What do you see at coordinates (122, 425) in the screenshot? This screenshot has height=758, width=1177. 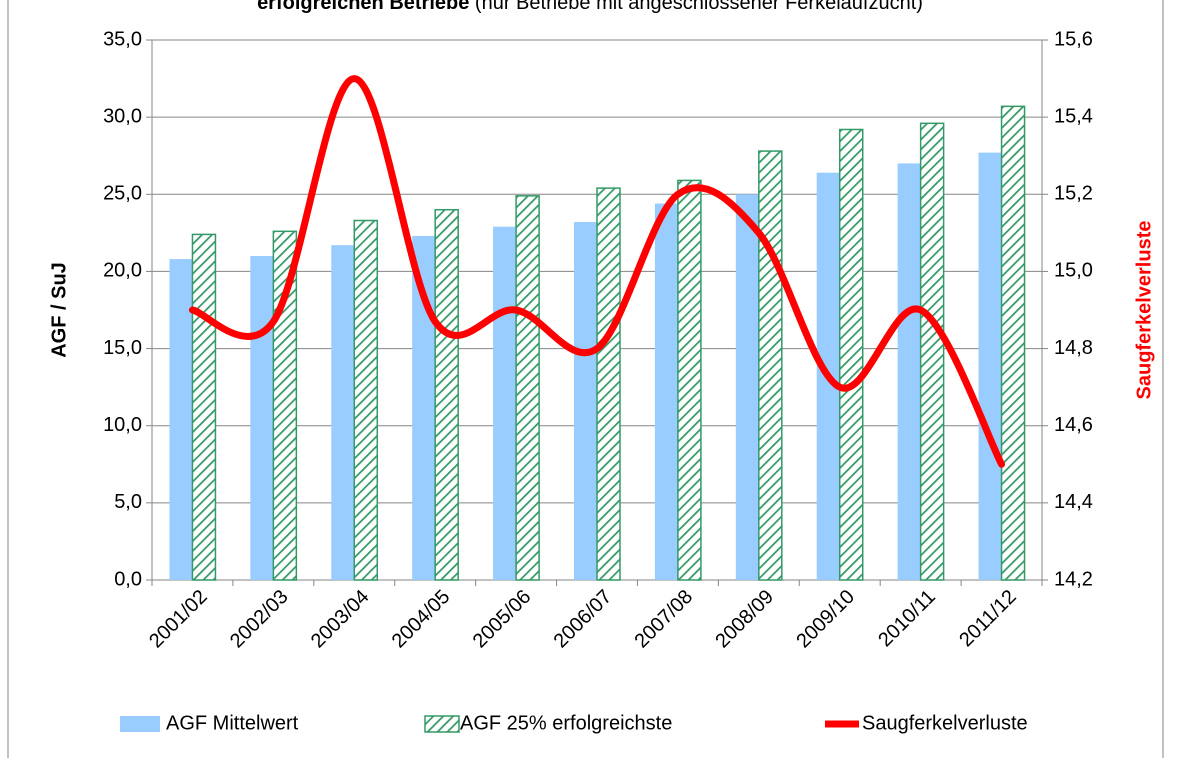 I see `y-tick-label: 10,0` at bounding box center [122, 425].